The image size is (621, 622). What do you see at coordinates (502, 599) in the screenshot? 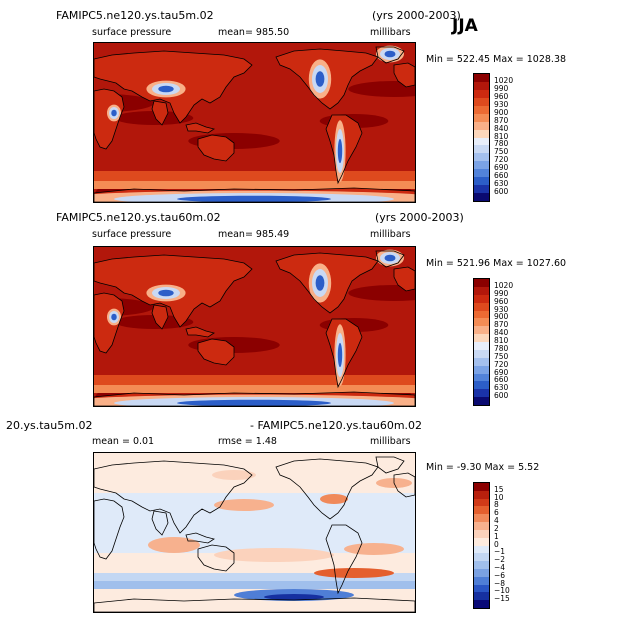
I see `colorbar-level-label: −15` at bounding box center [502, 599].